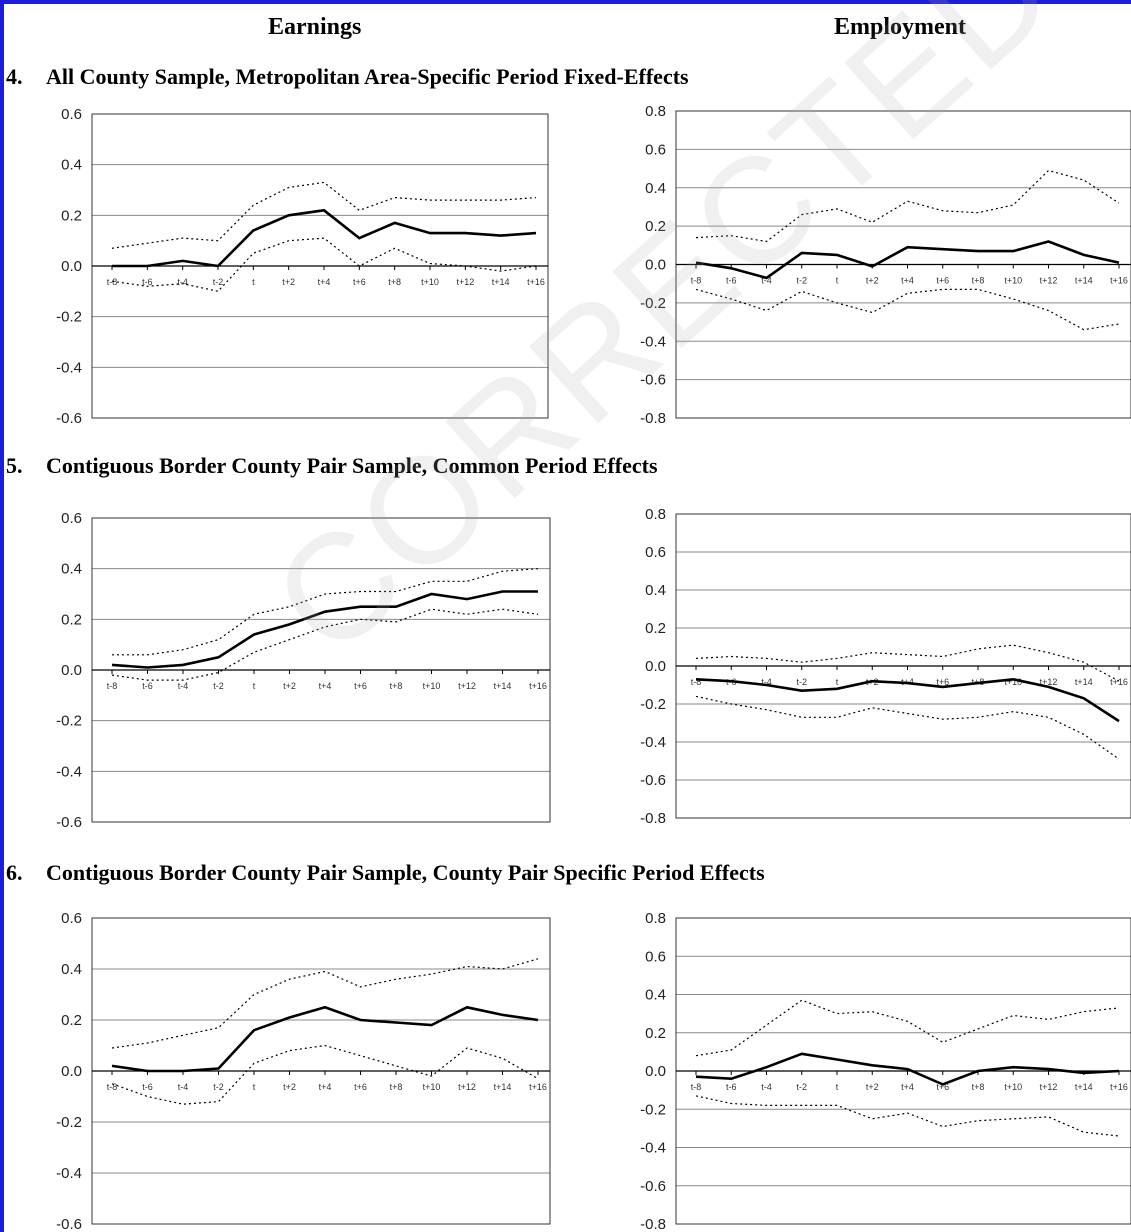 The height and width of the screenshot is (1232, 1131). I want to click on earnings-column-header: Earnings, so click(315, 27).